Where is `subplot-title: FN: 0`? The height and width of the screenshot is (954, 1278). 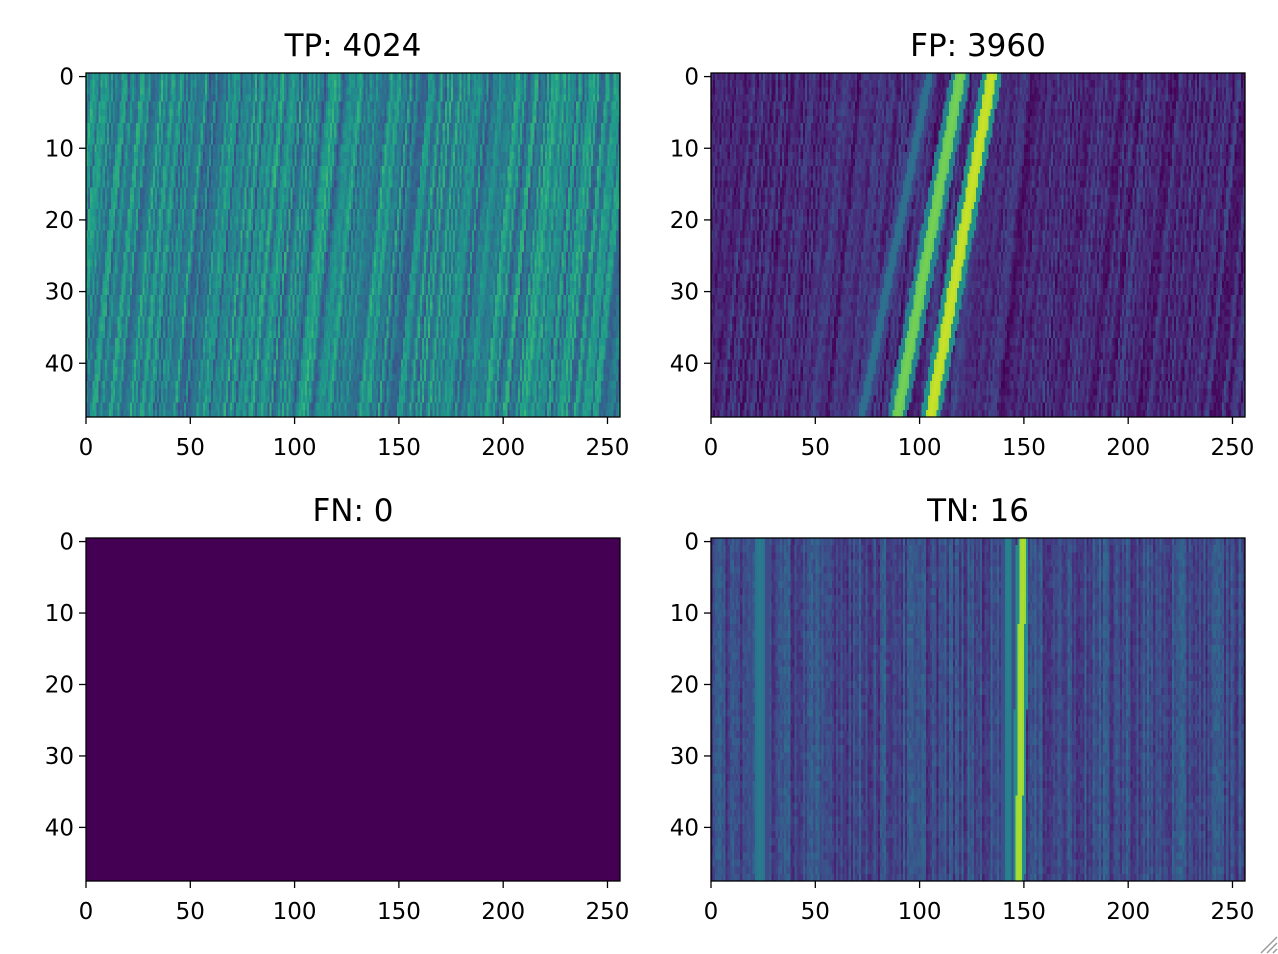 subplot-title: FN: 0 is located at coordinates (352, 511).